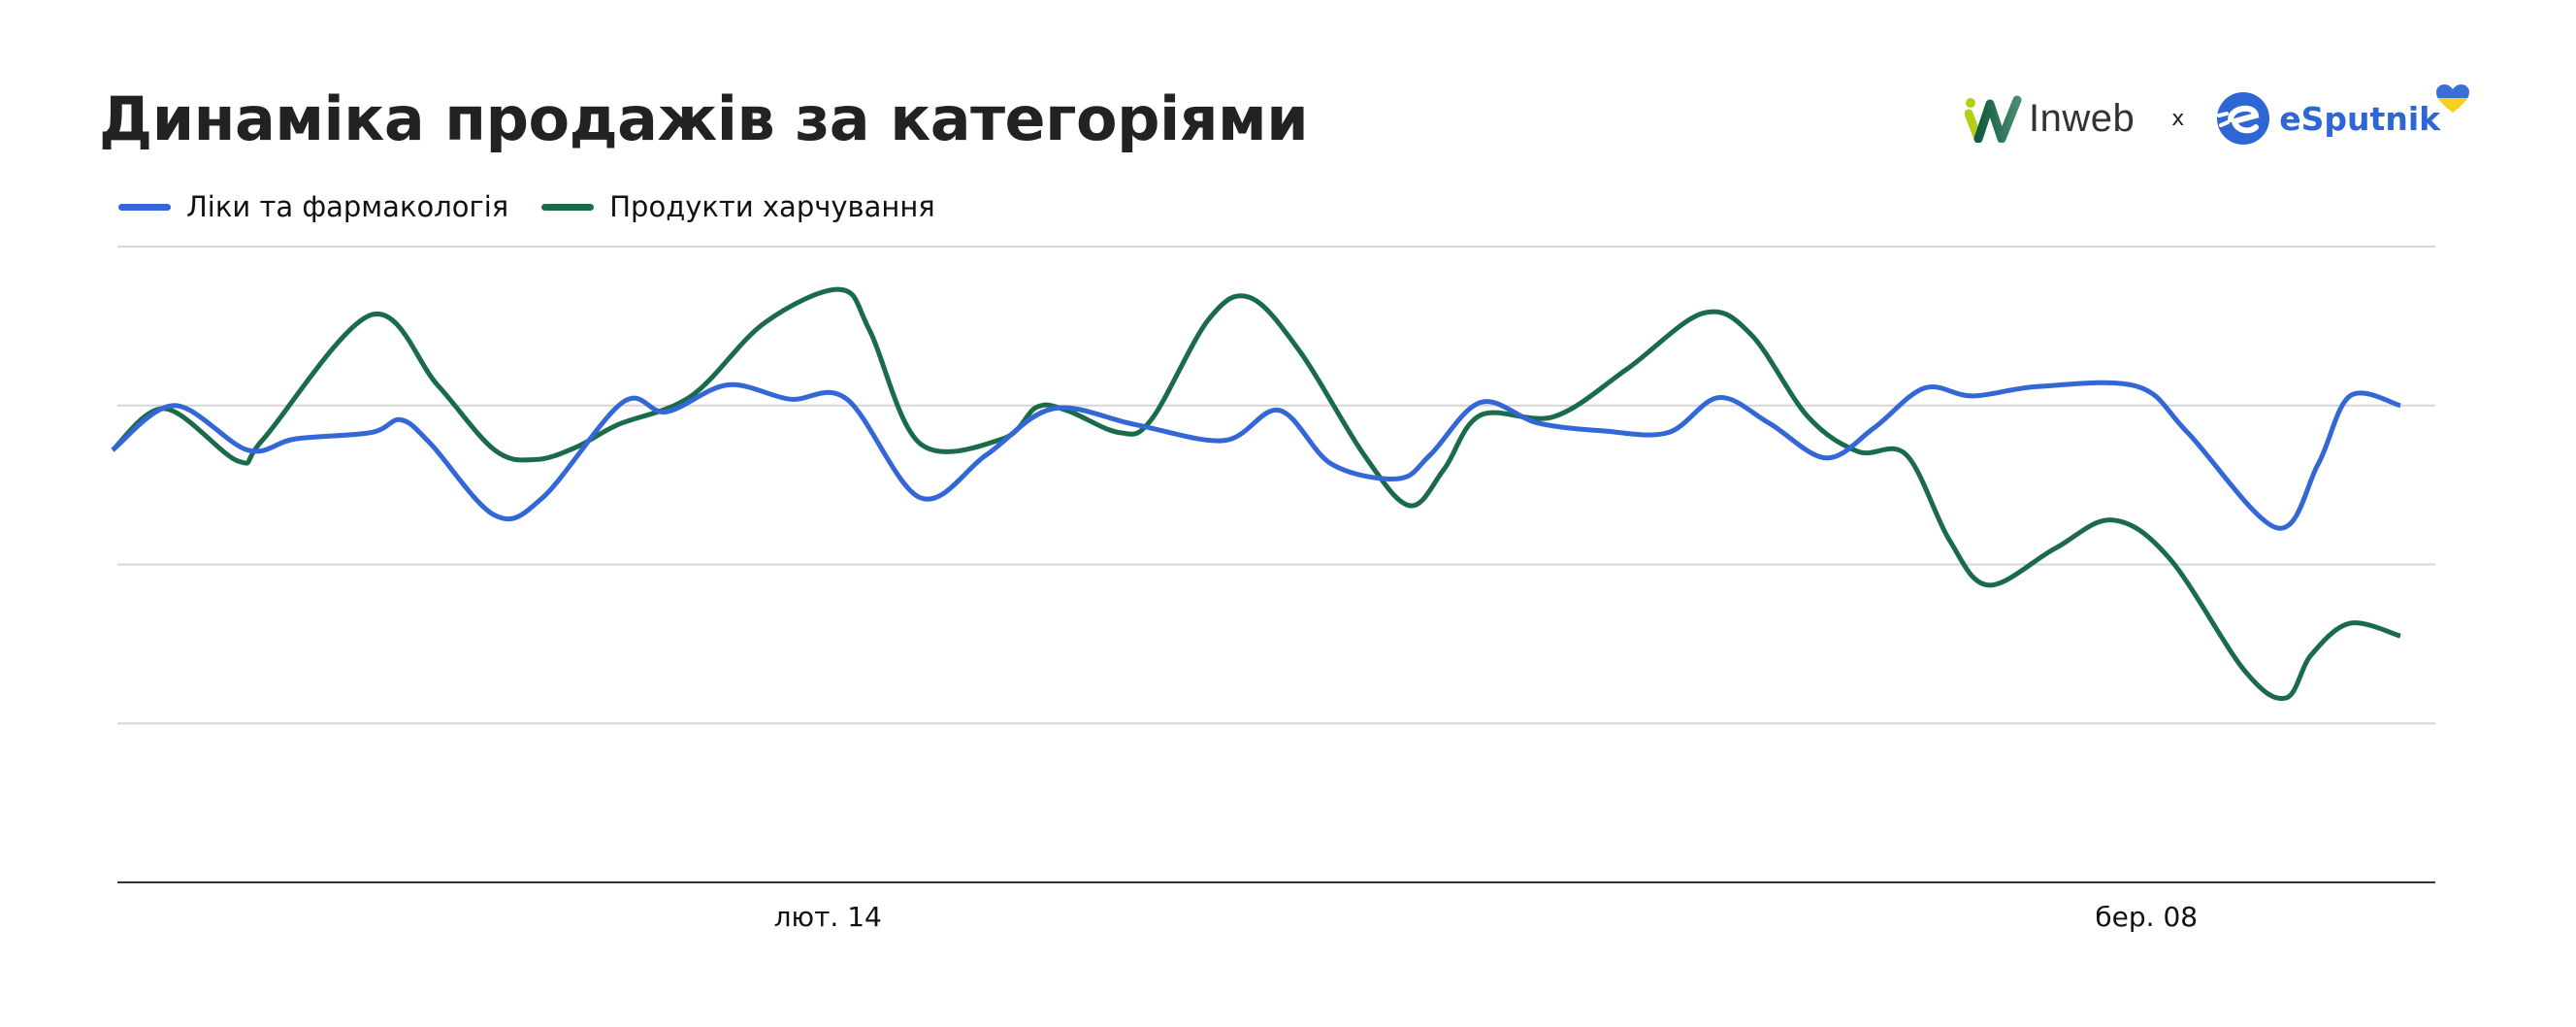 This screenshot has width=2576, height=1027. What do you see at coordinates (347, 207) in the screenshot?
I see `legend-label-medicine: Ліки та фармакологія` at bounding box center [347, 207].